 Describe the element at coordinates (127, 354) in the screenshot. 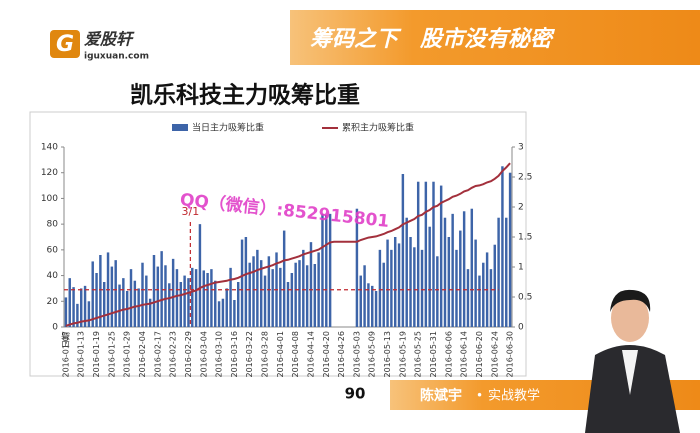

I see `x-tick-label: 2016-01-29` at that location.